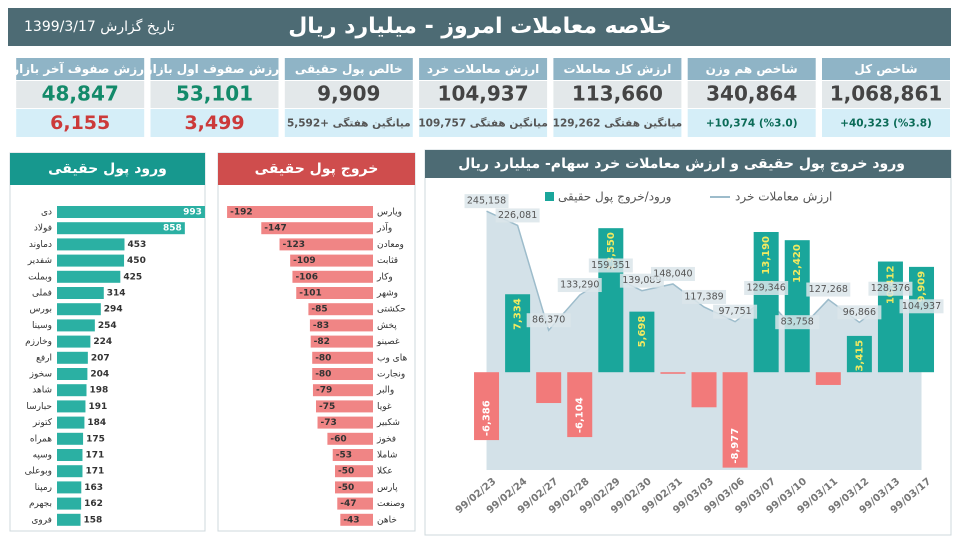 The image size is (959, 542). I want to click on bar-category: فملی, so click(42, 294).